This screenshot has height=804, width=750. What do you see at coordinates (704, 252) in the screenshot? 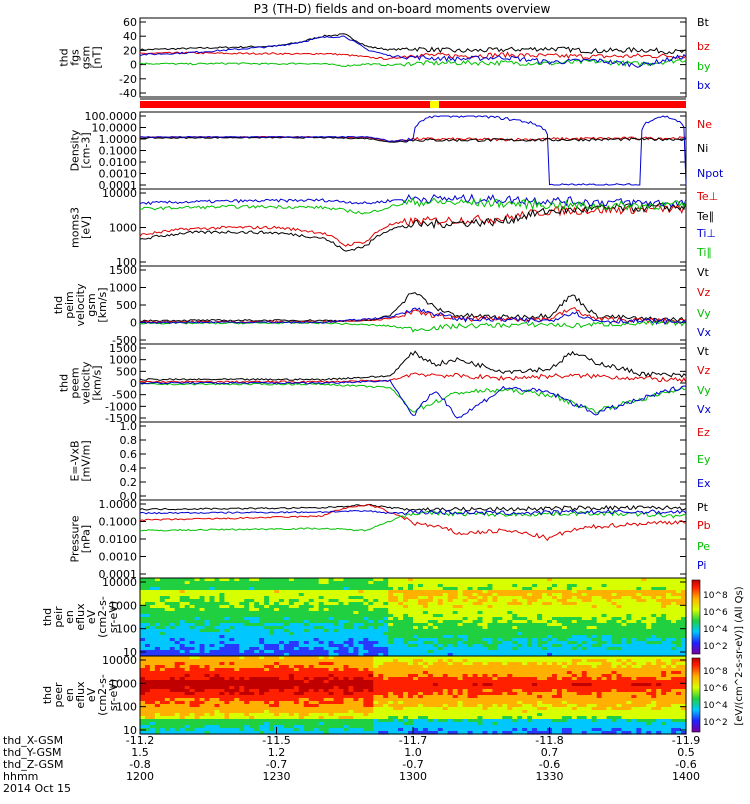
I see `legend-entry: Ti∥` at bounding box center [704, 252].